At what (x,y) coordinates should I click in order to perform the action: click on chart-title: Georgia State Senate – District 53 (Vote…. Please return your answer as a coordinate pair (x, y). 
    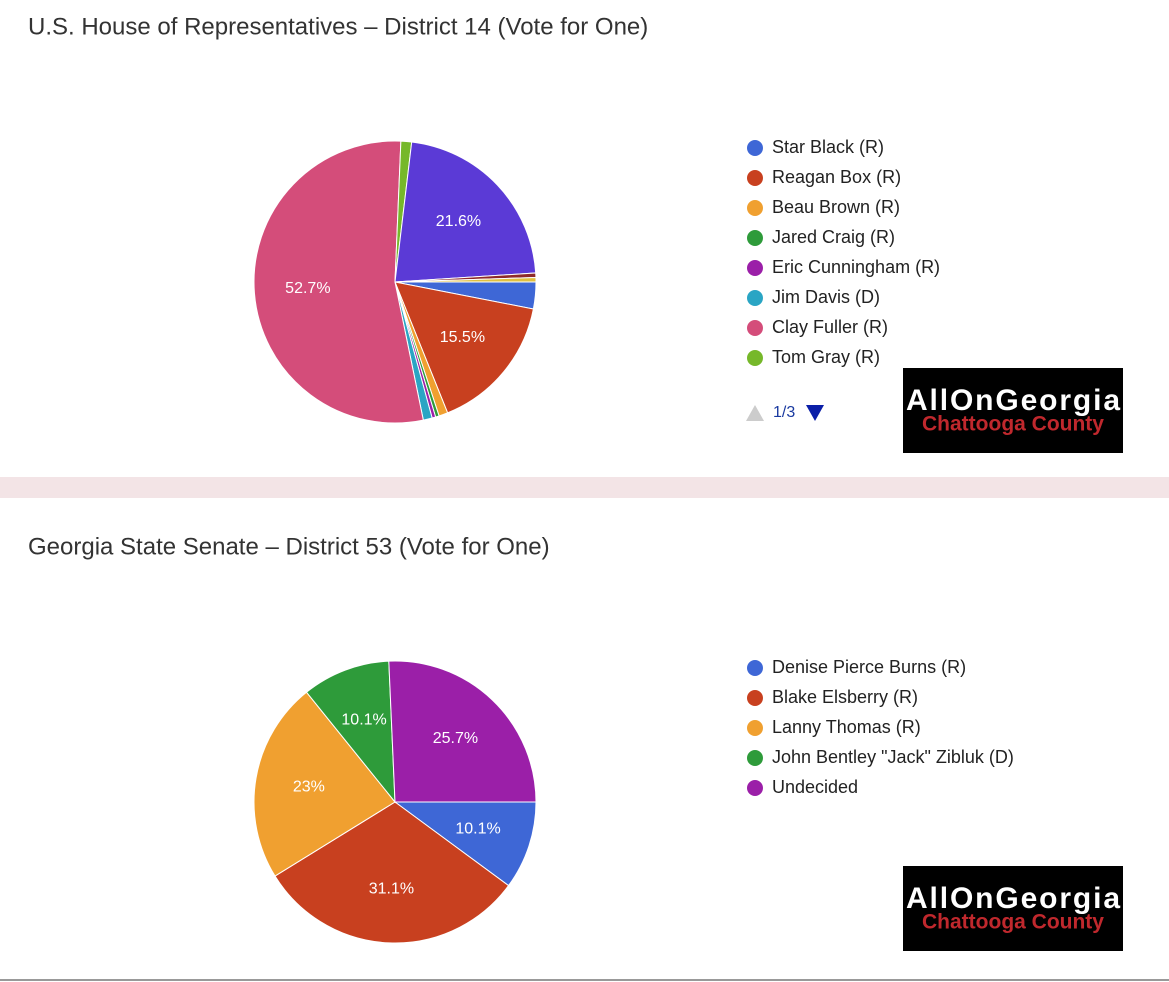
    Looking at the image, I should click on (289, 546).